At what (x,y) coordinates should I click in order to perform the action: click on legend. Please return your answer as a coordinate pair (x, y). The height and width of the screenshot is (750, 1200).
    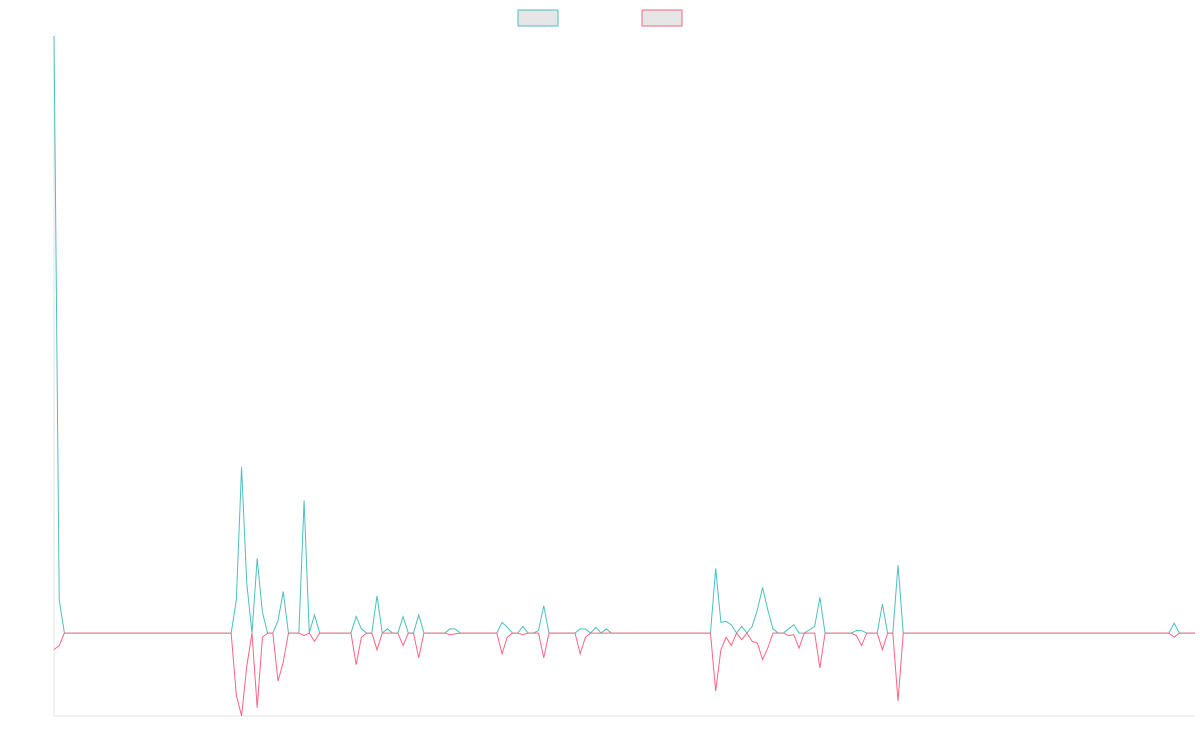
    Looking at the image, I should click on (600, 18).